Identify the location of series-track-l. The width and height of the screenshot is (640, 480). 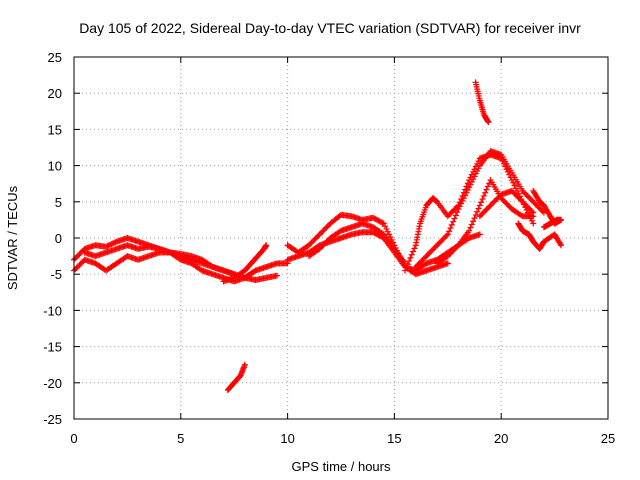
(506, 203).